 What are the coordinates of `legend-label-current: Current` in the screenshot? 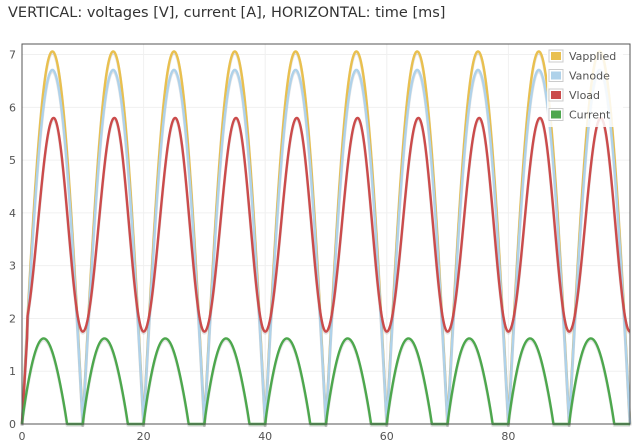 It's located at (590, 115).